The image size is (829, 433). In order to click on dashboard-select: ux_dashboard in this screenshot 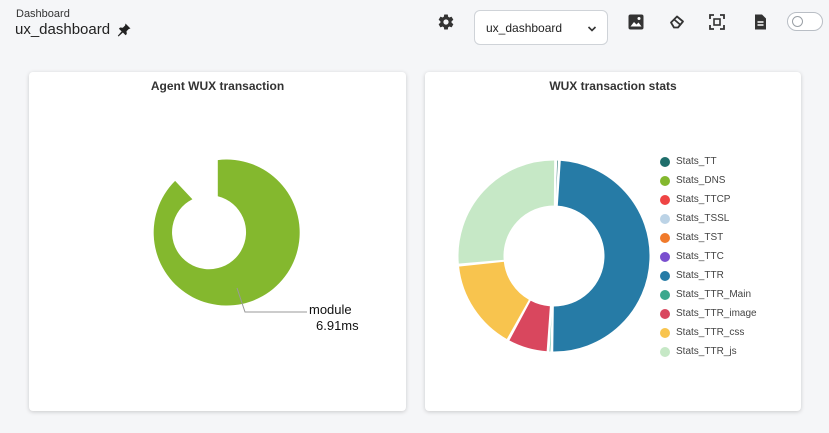, I will do `click(541, 27)`.